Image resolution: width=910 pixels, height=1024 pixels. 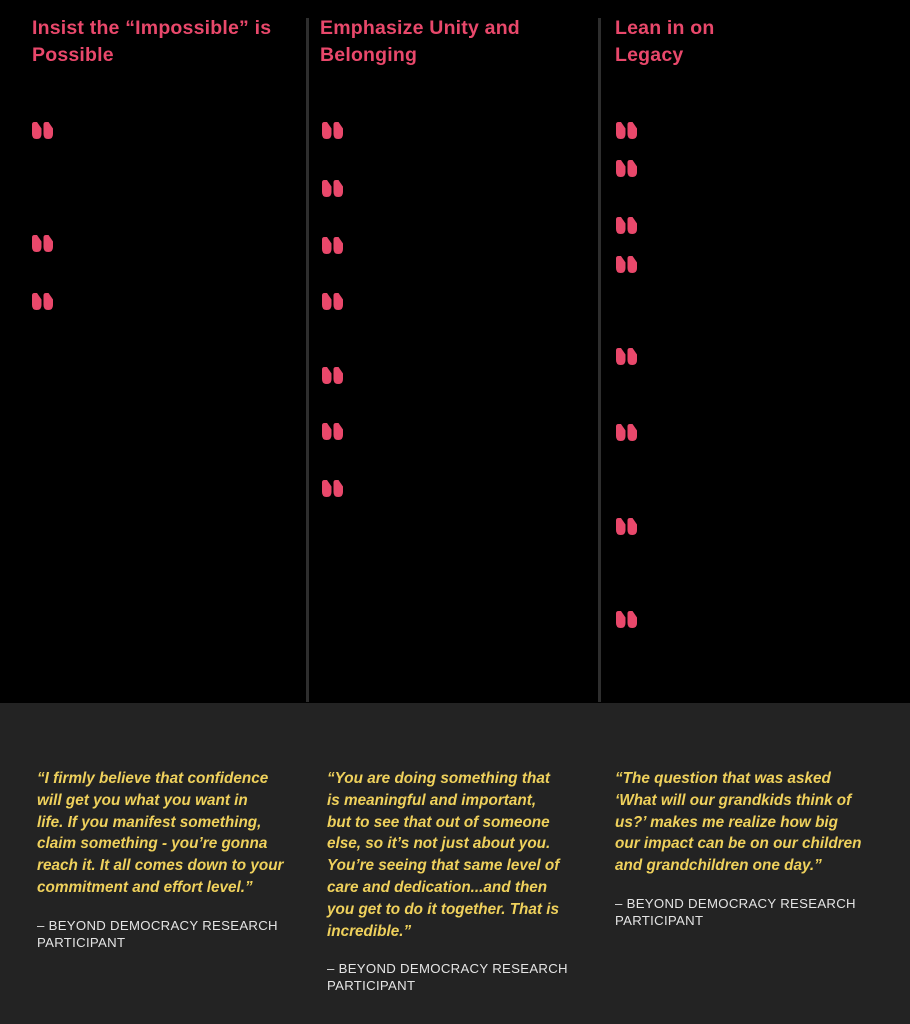 I want to click on column-heading: Lean in on Legacy, so click(x=665, y=41).